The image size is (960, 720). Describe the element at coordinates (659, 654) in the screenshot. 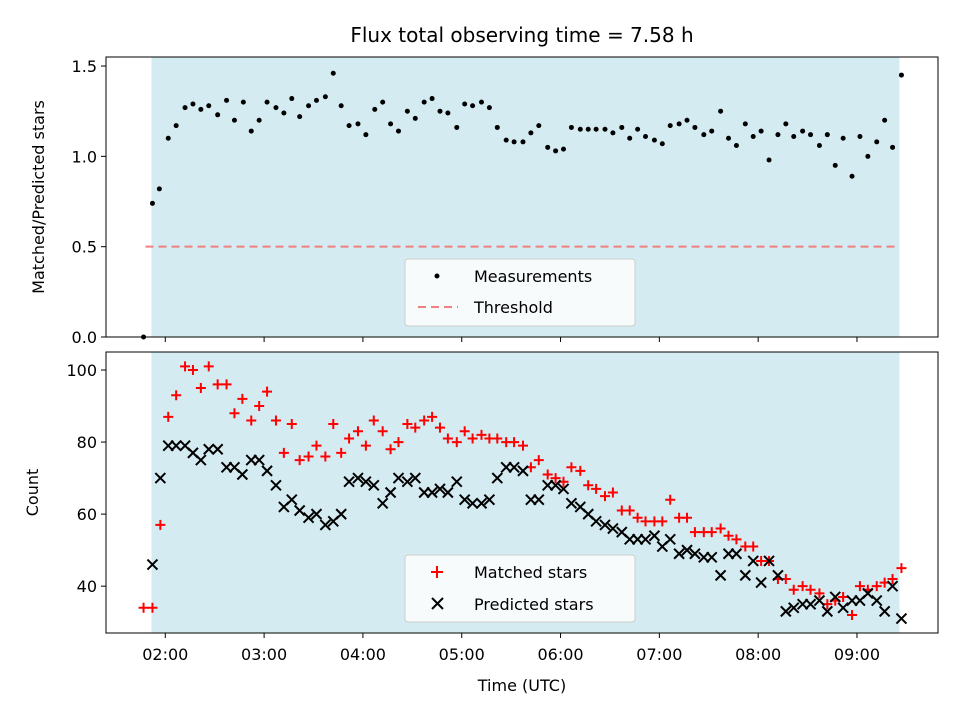

I see `count-x-tick-label: 07:00` at that location.